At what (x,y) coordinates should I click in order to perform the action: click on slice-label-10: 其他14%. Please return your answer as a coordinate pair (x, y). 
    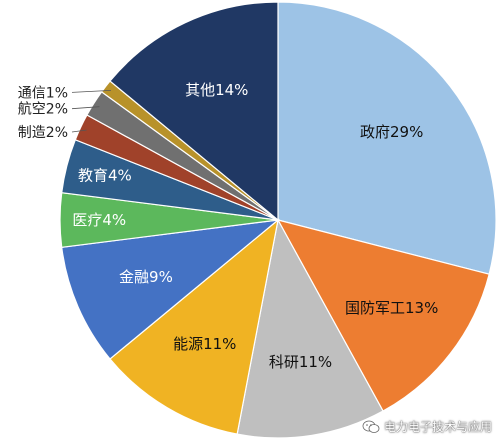
    Looking at the image, I should click on (216, 90).